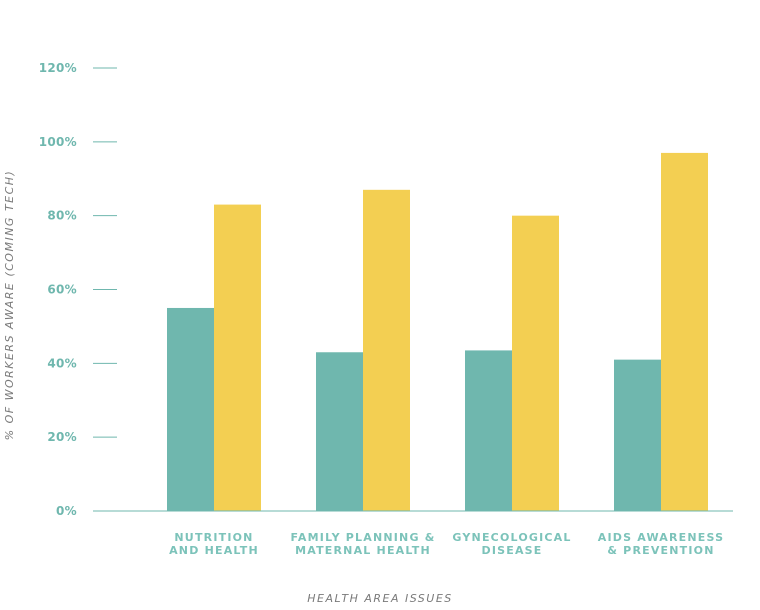 The height and width of the screenshot is (610, 760). I want to click on y-tick-label: 40%, so click(62, 363).